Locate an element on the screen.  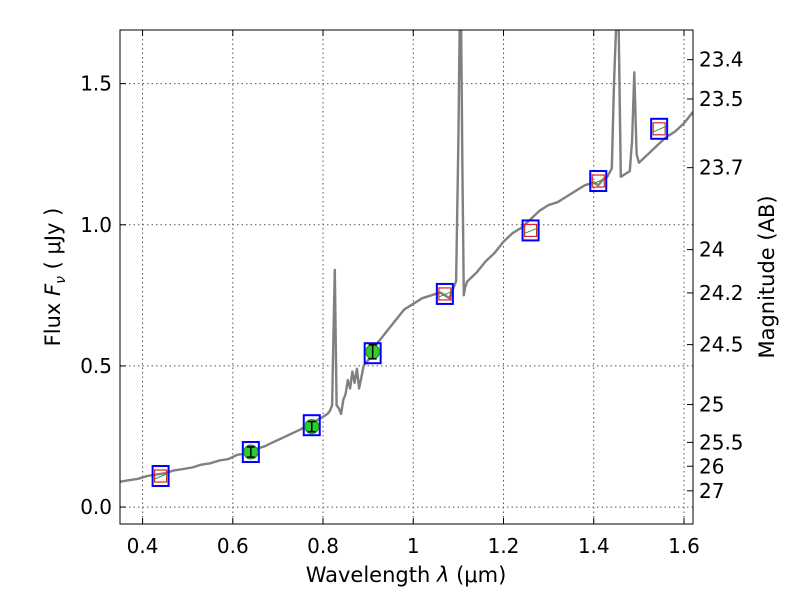
mag-tick-label: 27 is located at coordinates (711, 491).